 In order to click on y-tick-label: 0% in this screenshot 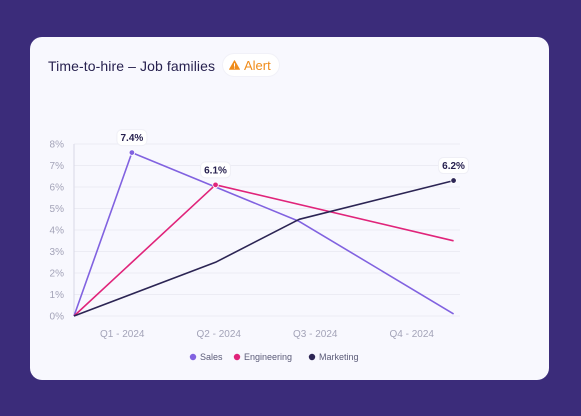, I will do `click(57, 317)`.